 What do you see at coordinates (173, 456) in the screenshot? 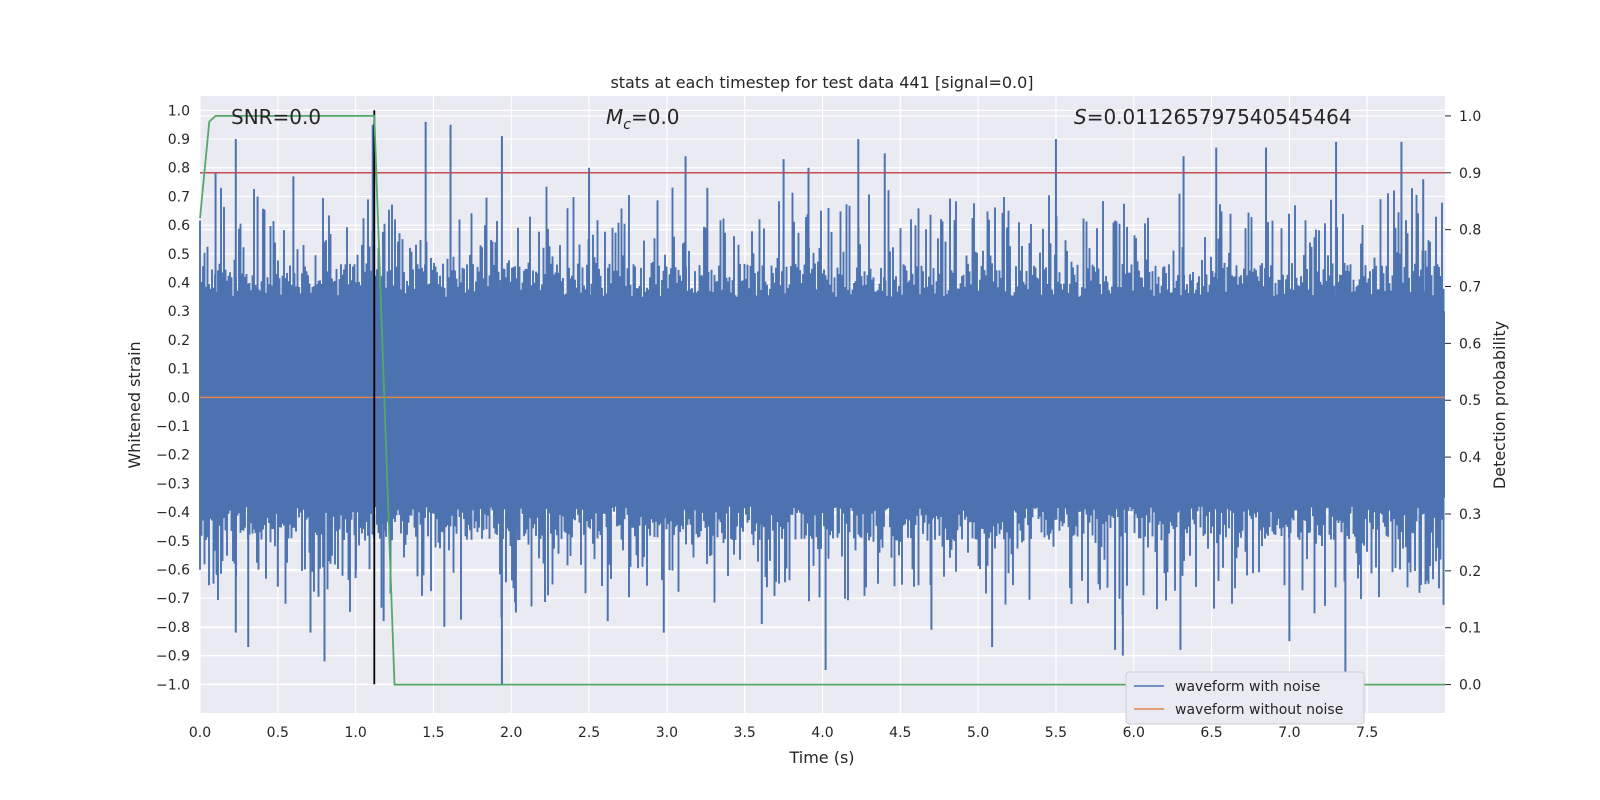
I see `left-y-tick-label: −0.2` at bounding box center [173, 456].